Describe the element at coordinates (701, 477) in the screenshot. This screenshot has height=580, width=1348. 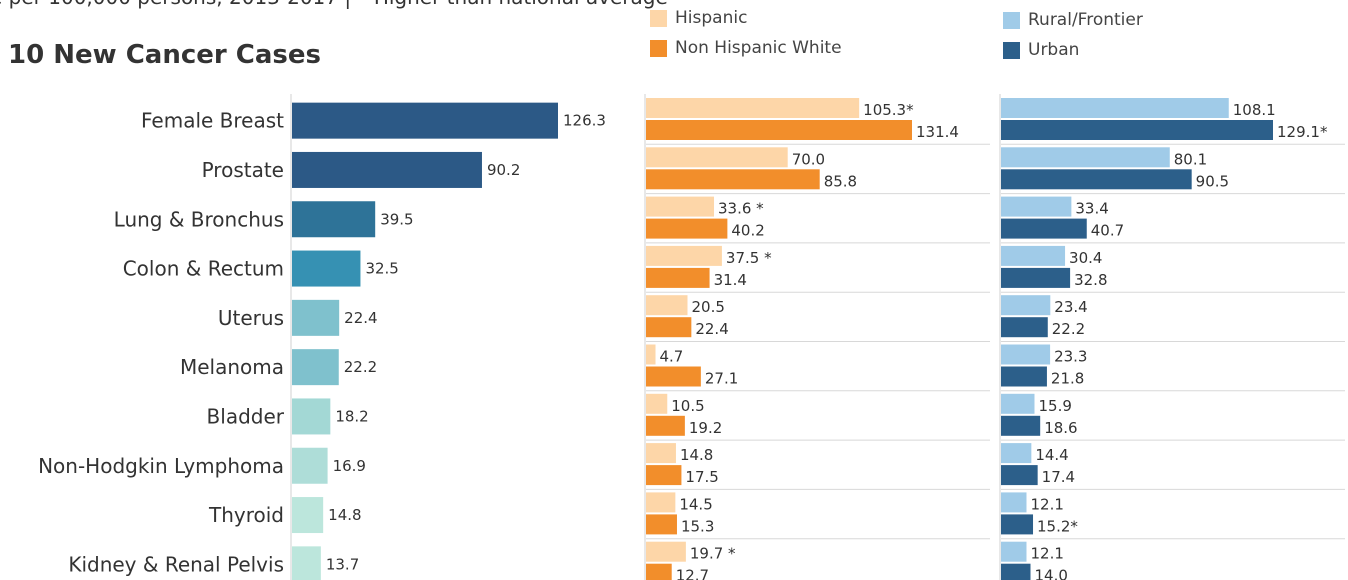
I see `ethnicity-value-label-non-hispanic-white-non-hodgkin-lymphoma: 17.5` at that location.